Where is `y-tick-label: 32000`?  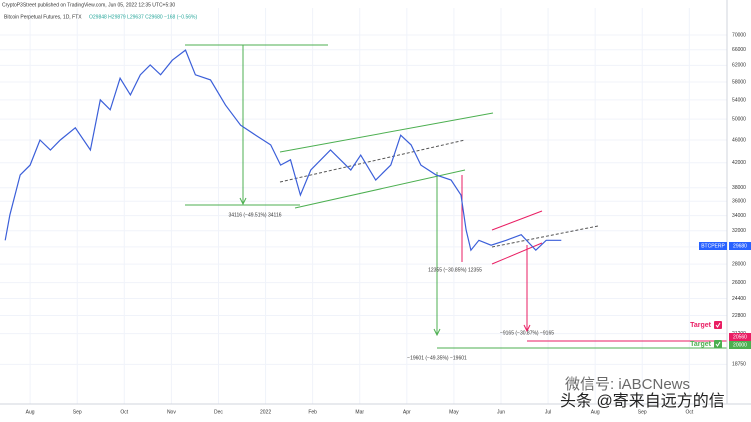 y-tick-label: 32000 is located at coordinates (739, 231).